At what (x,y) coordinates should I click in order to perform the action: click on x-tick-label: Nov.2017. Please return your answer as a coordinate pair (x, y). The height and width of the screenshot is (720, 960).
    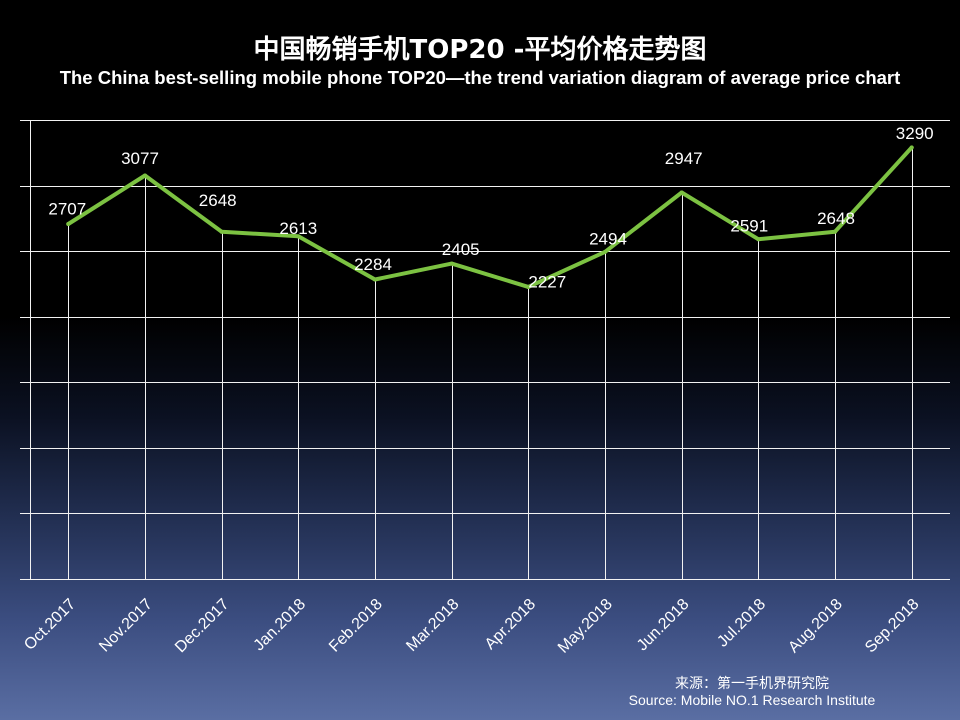
    Looking at the image, I should click on (126, 626).